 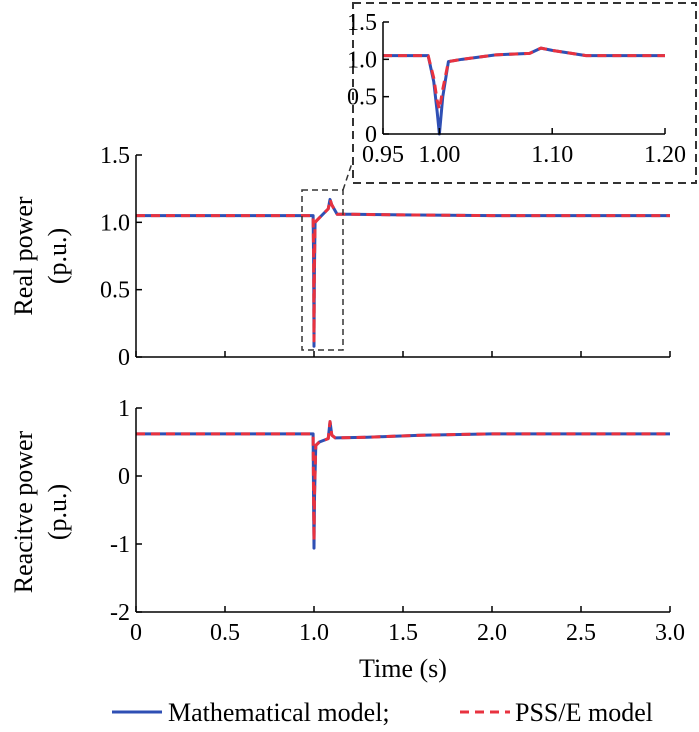 I want to click on xtick-label: 0.5, so click(x=225, y=633).